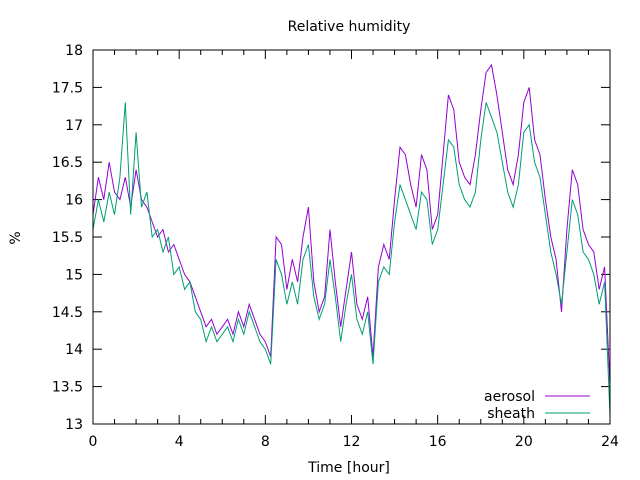 The image size is (640, 480). I want to click on y-tick-label: 13, so click(74, 425).